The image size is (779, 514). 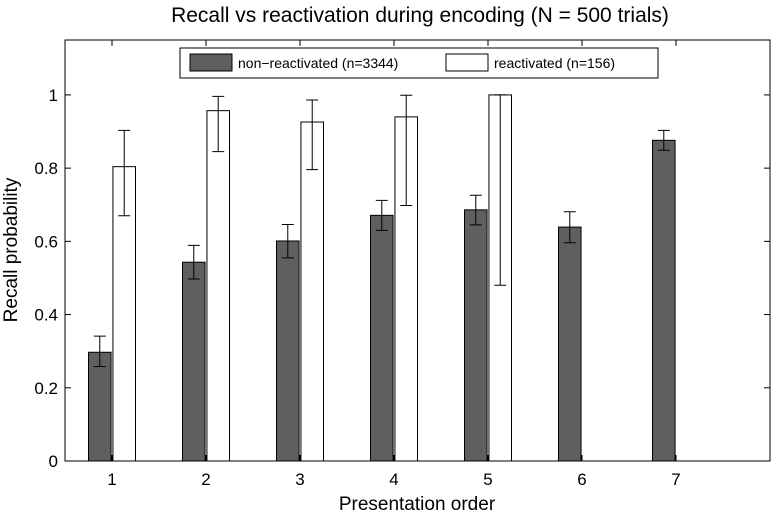 What do you see at coordinates (299, 479) in the screenshot?
I see `x-tick-label-3: 3` at bounding box center [299, 479].